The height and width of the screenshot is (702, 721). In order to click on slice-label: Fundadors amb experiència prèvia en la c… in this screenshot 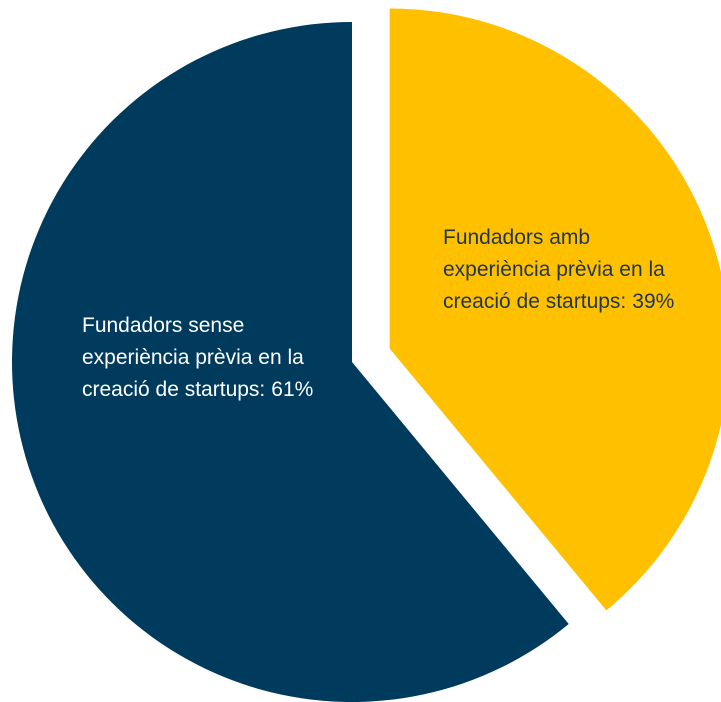, I will do `click(573, 270)`.